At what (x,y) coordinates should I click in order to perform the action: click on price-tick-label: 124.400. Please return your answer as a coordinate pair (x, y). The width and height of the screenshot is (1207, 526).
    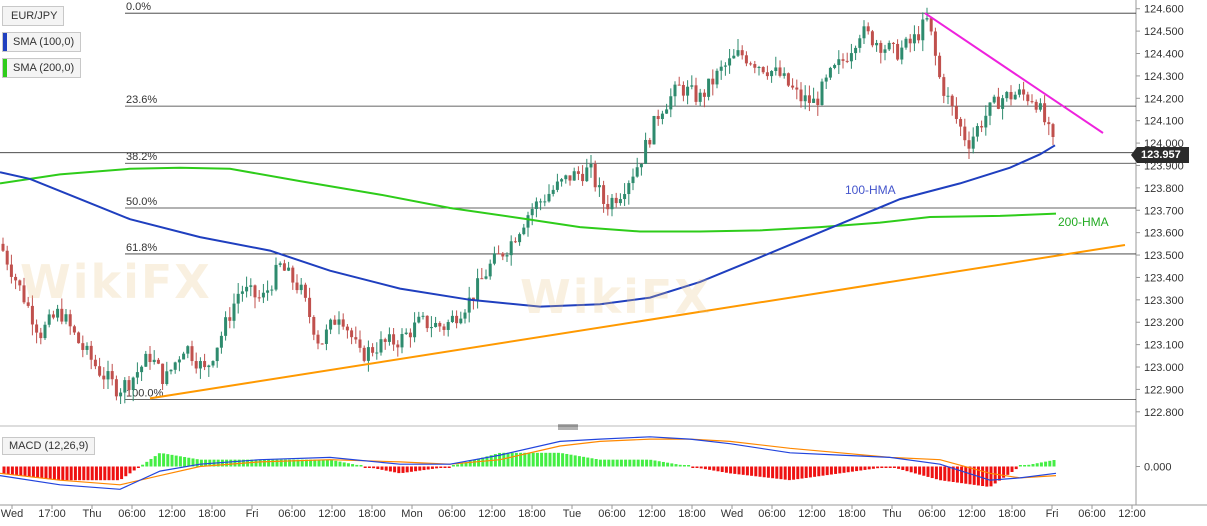
    Looking at the image, I should click on (1164, 55).